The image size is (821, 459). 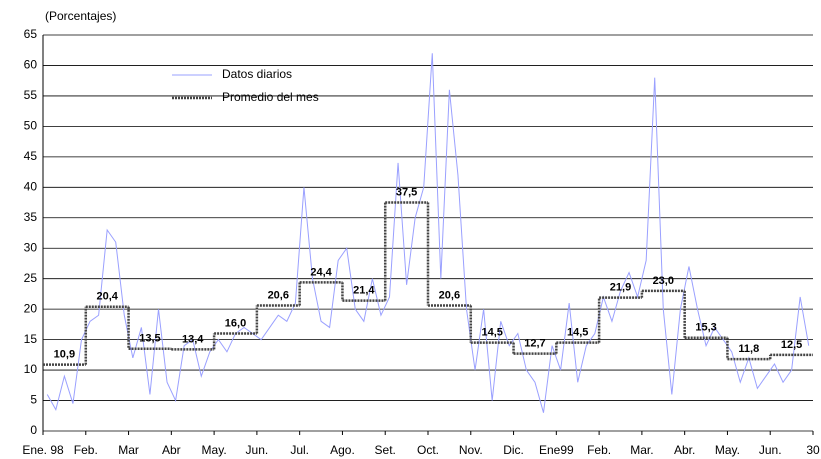 What do you see at coordinates (813, 450) in the screenshot?
I see `x-tick-label: 30` at bounding box center [813, 450].